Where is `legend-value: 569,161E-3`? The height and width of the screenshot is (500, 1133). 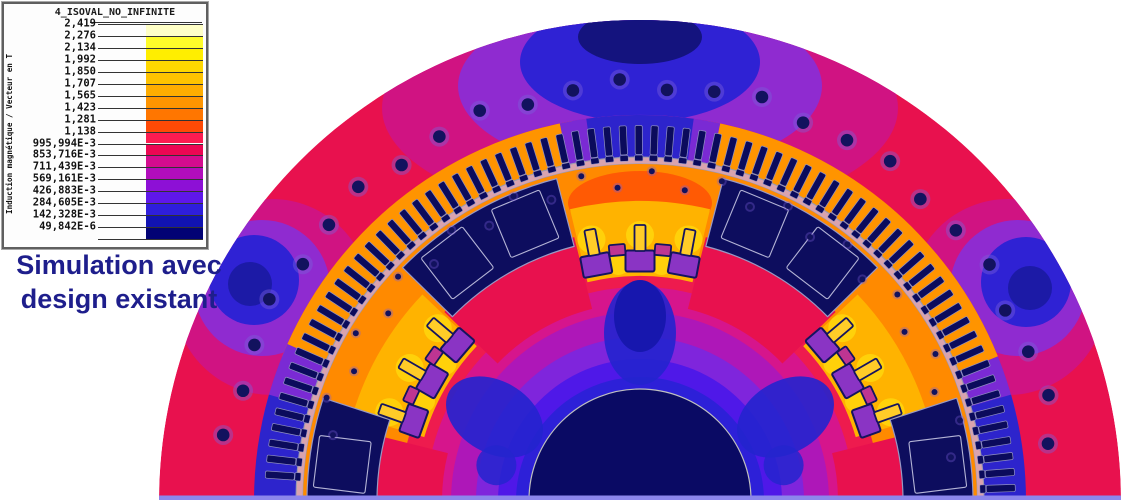 legend-value: 569,161E-3 is located at coordinates (64, 178).